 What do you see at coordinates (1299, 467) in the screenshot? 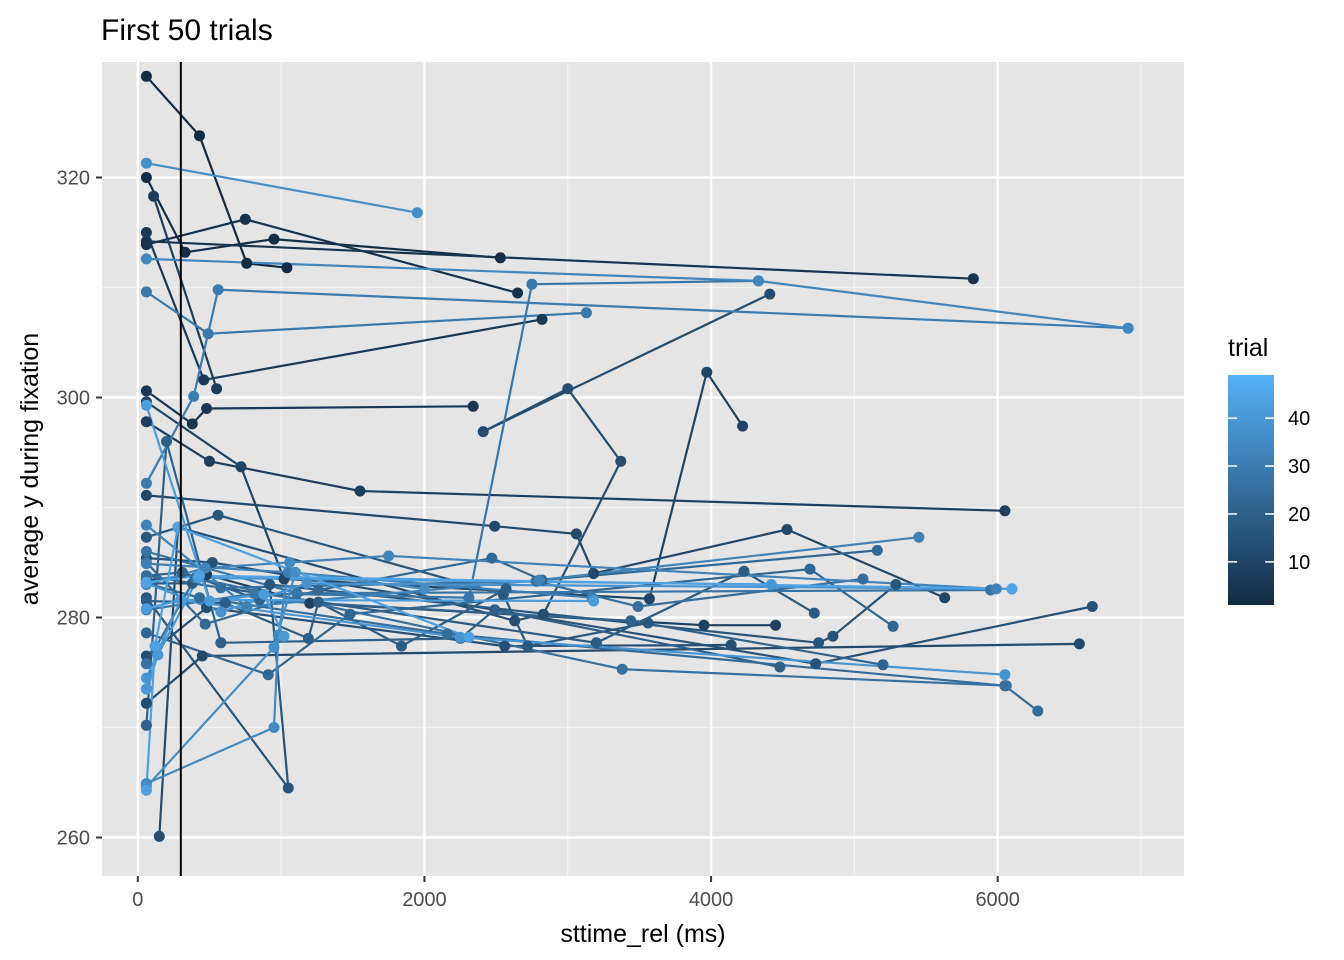
I see `legend-label: 30` at bounding box center [1299, 467].